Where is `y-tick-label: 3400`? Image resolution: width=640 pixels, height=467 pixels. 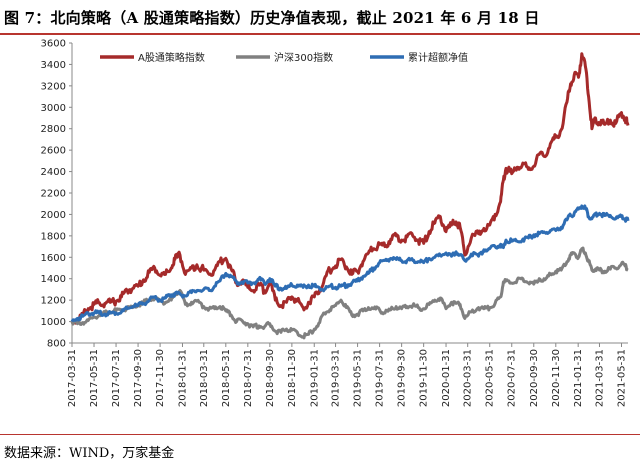 y-tick-label: 3400 is located at coordinates (53, 65).